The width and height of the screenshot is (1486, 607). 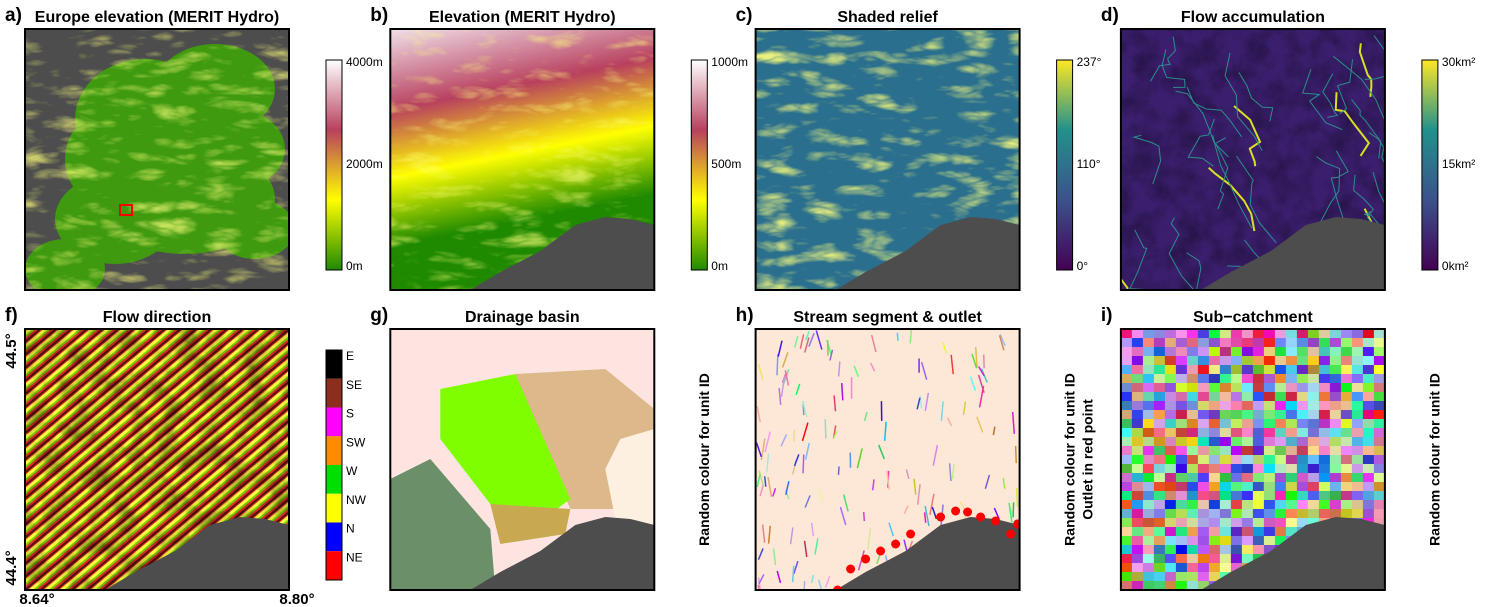 What do you see at coordinates (443, 524) in the screenshot?
I see `basin` at bounding box center [443, 524].